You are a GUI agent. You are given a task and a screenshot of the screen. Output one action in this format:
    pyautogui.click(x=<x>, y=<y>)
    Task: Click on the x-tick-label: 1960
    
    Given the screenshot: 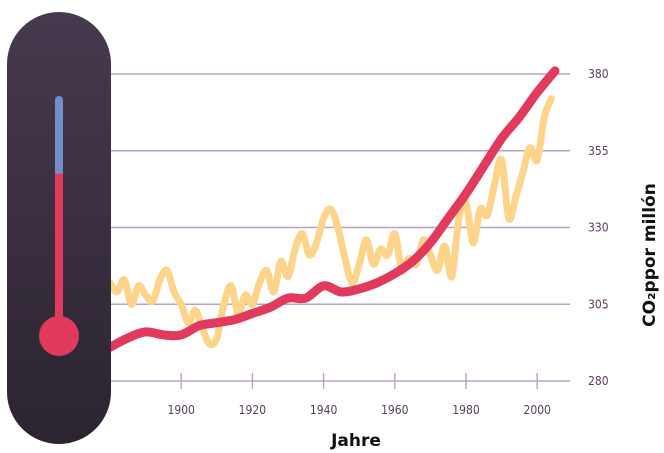 What is the action you would take?
    pyautogui.click(x=395, y=410)
    